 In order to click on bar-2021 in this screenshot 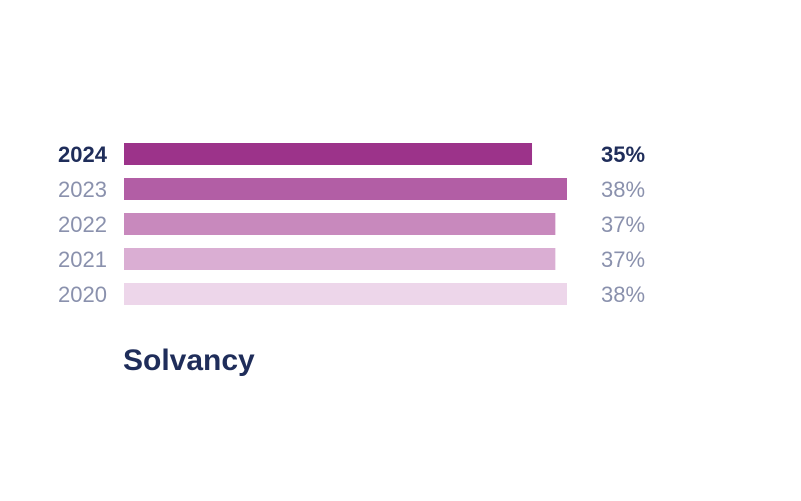, I will do `click(340, 259)`.